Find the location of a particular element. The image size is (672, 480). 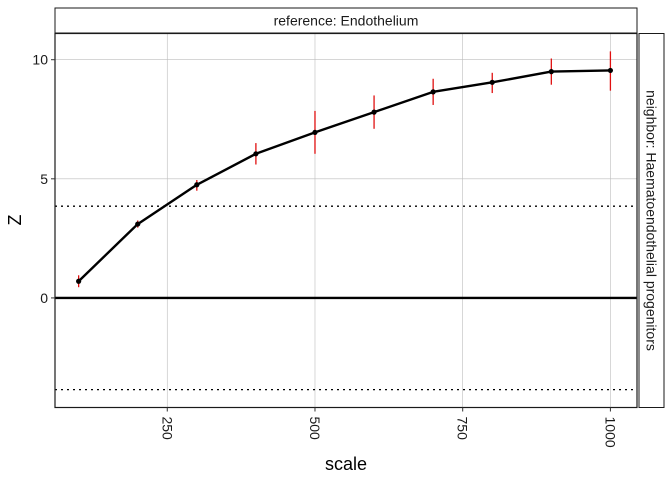

facet-strip-top-box is located at coordinates (346, 20).